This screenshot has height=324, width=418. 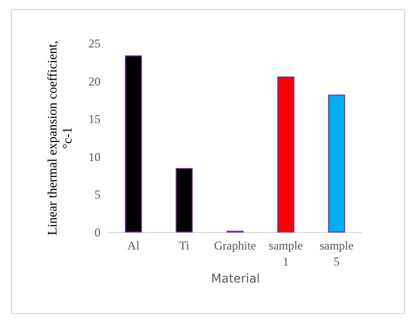 What do you see at coordinates (94, 119) in the screenshot?
I see `y-tick-label: 15` at bounding box center [94, 119].